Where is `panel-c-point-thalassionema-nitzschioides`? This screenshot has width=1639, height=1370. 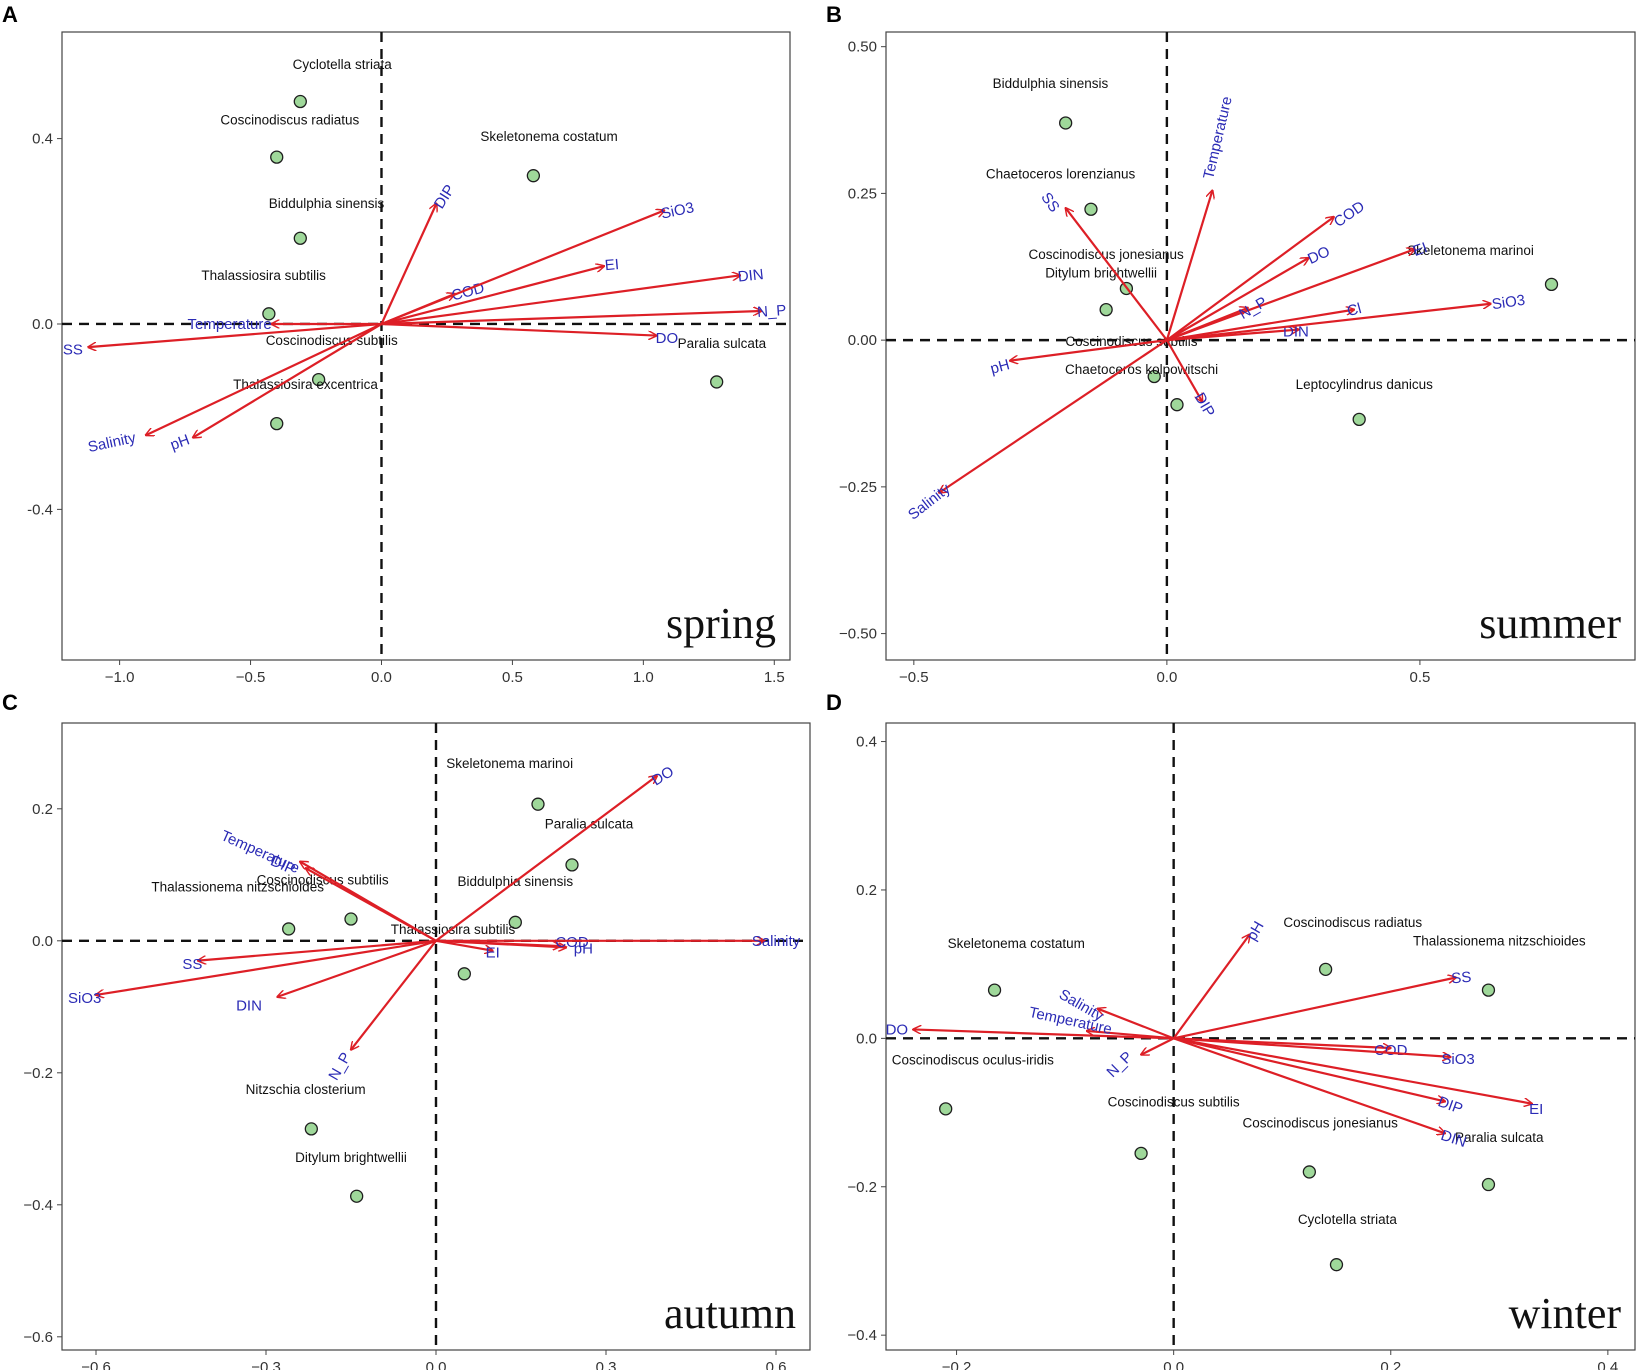 panel-c-point-thalassionema-nitzschioides is located at coordinates (289, 929).